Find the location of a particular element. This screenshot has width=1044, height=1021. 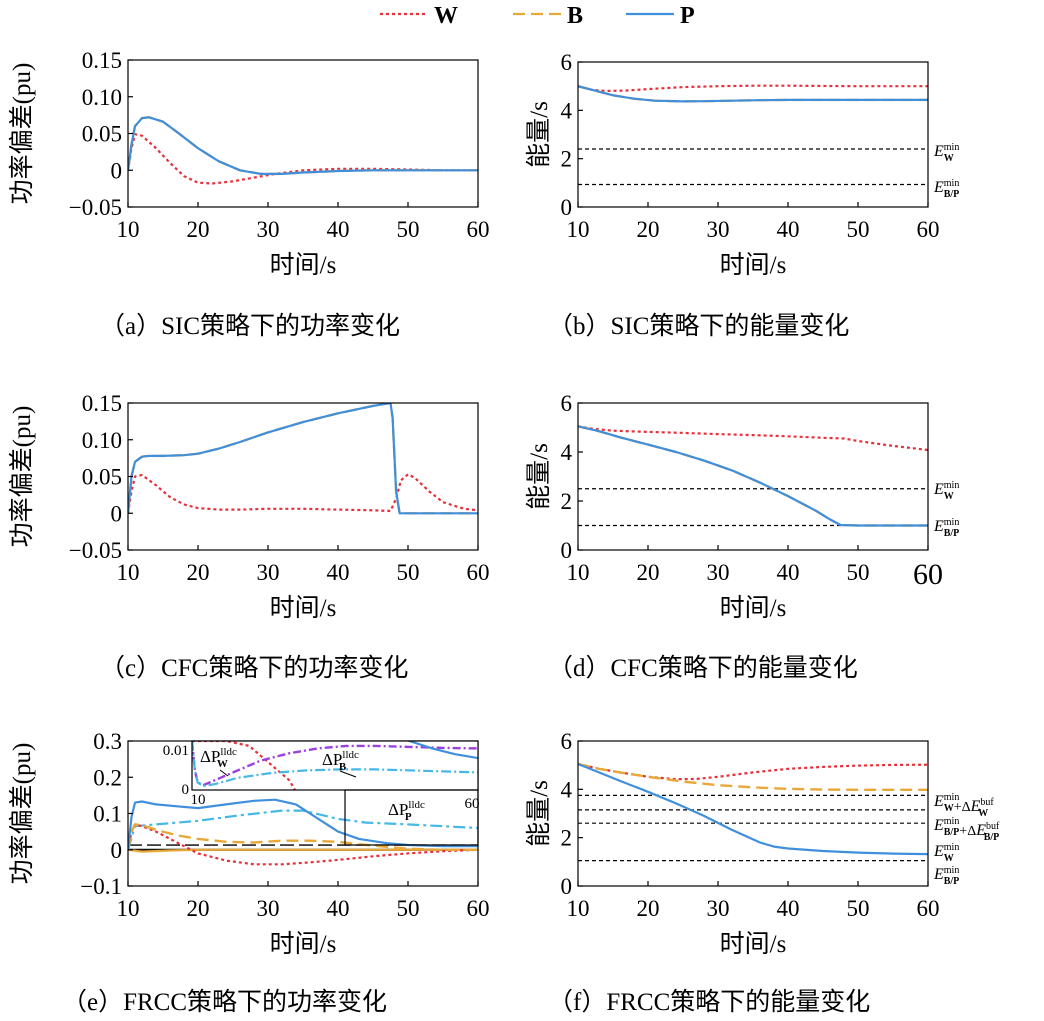

inset-label-sub: B is located at coordinates (343, 767).